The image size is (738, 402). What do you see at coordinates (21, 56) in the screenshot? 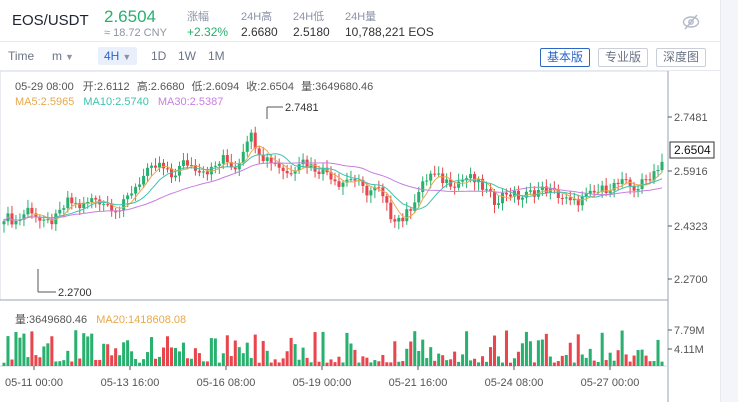
I see `time-button: Time` at bounding box center [21, 56].